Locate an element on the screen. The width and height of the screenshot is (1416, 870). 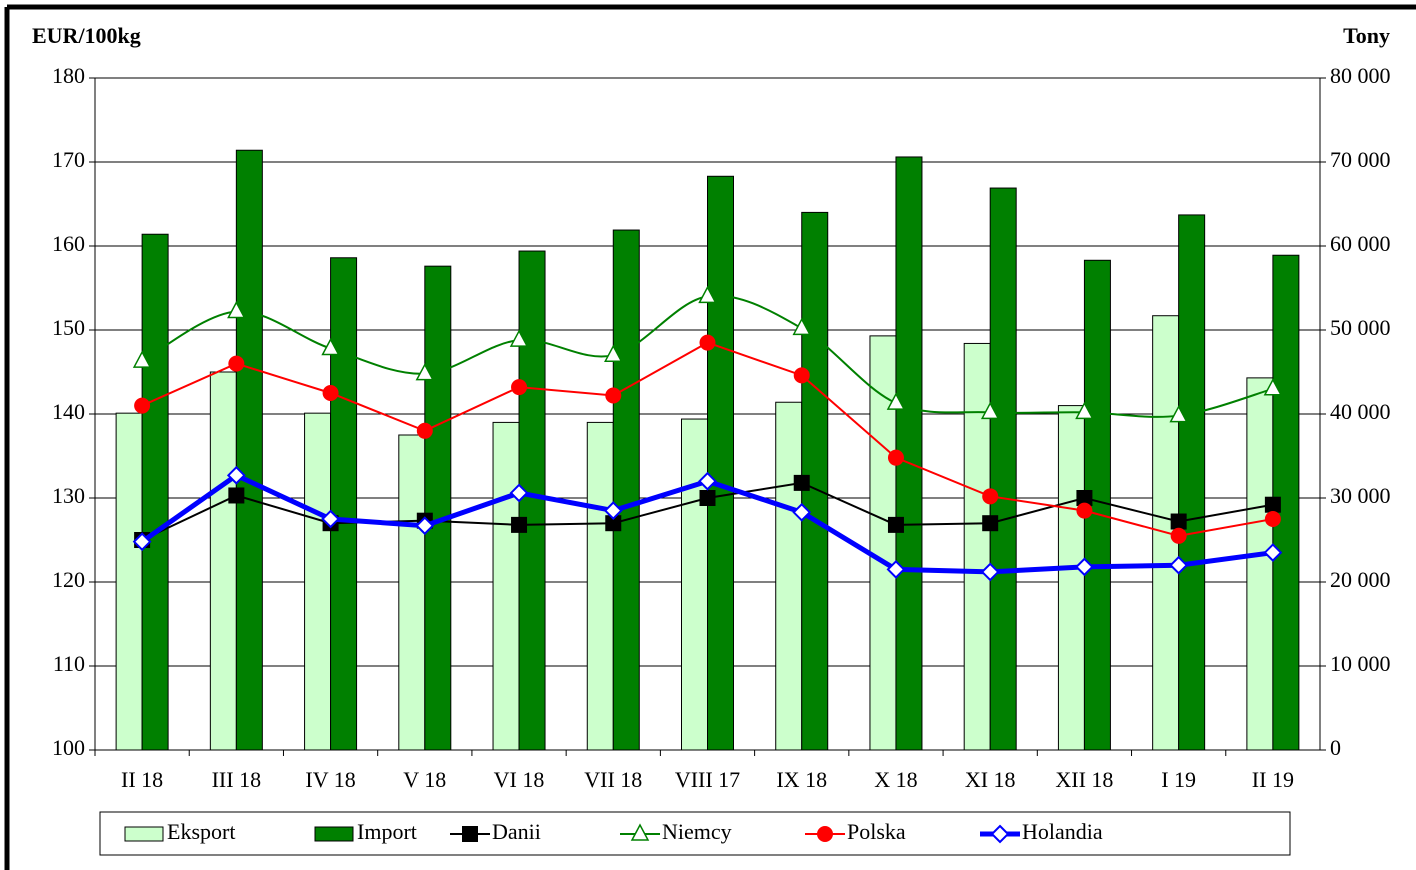
legend-label: Holandia is located at coordinates (1062, 831).